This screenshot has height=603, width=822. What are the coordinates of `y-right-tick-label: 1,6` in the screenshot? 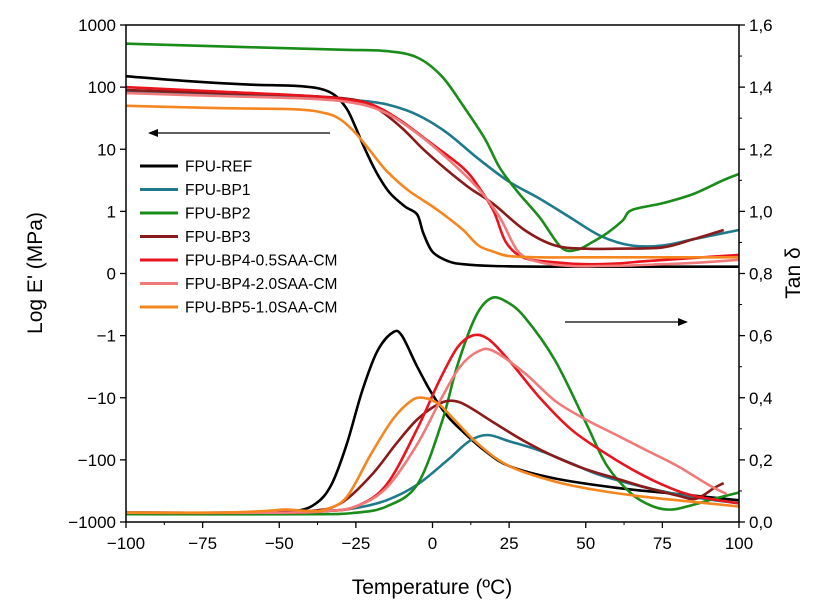 It's located at (761, 25).